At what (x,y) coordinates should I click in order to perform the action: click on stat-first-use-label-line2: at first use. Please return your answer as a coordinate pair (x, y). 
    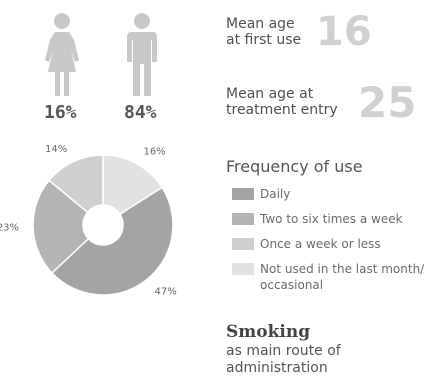
    Looking at the image, I should click on (264, 40).